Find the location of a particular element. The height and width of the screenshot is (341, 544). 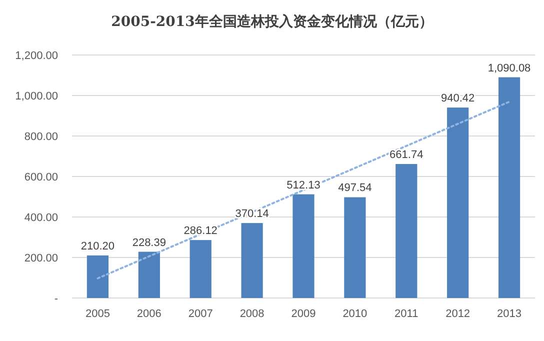

data-label: 497.54 is located at coordinates (355, 188).